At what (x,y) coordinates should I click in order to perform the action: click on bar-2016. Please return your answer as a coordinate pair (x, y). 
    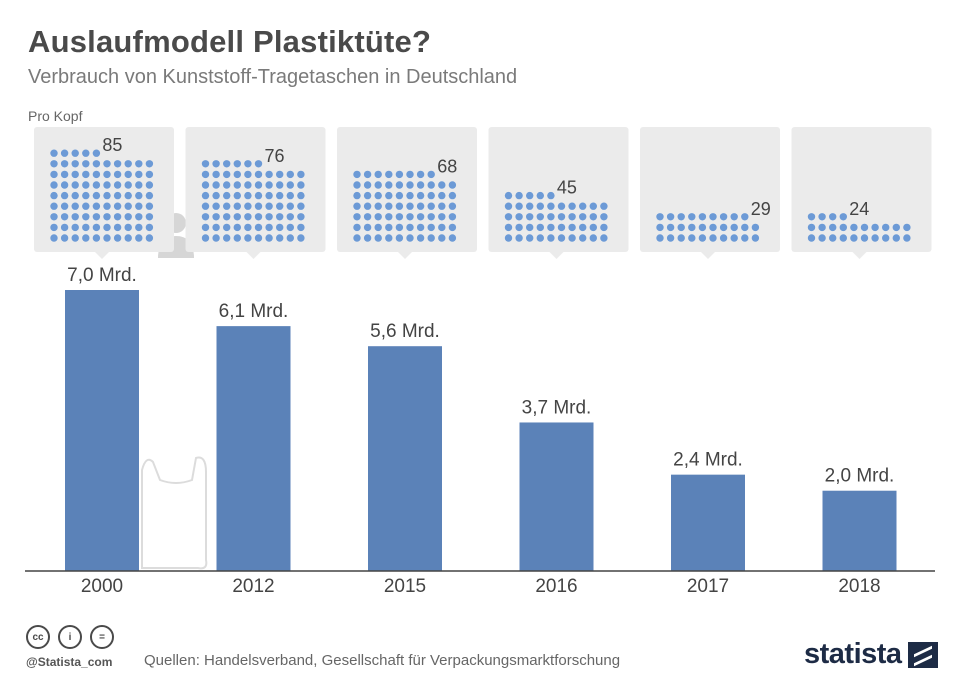
    Looking at the image, I should click on (556, 496).